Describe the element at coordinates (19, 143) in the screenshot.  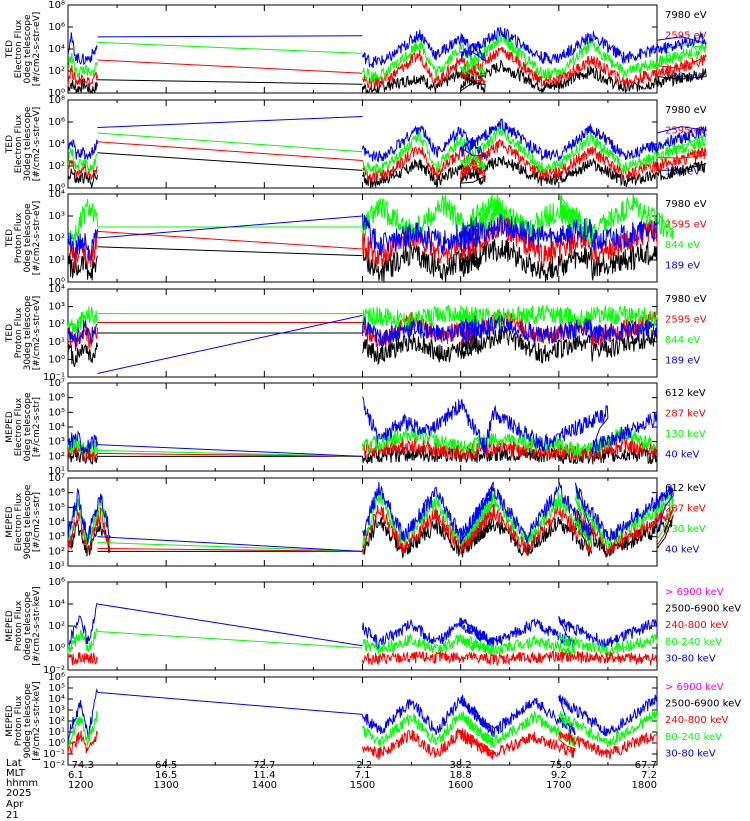
I see `y-axis-label: Electron Flux` at that location.